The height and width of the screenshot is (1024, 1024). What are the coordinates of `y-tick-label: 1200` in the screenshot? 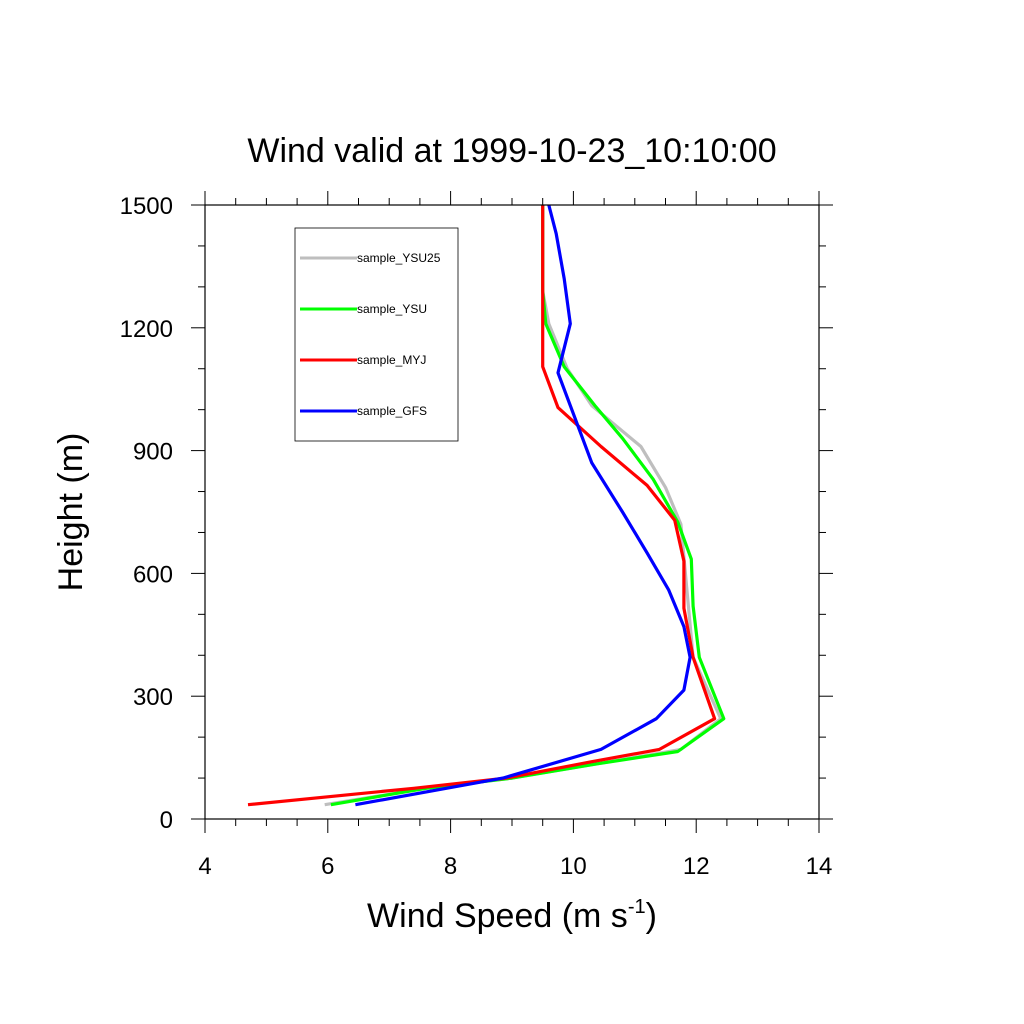 It's located at (146, 329).